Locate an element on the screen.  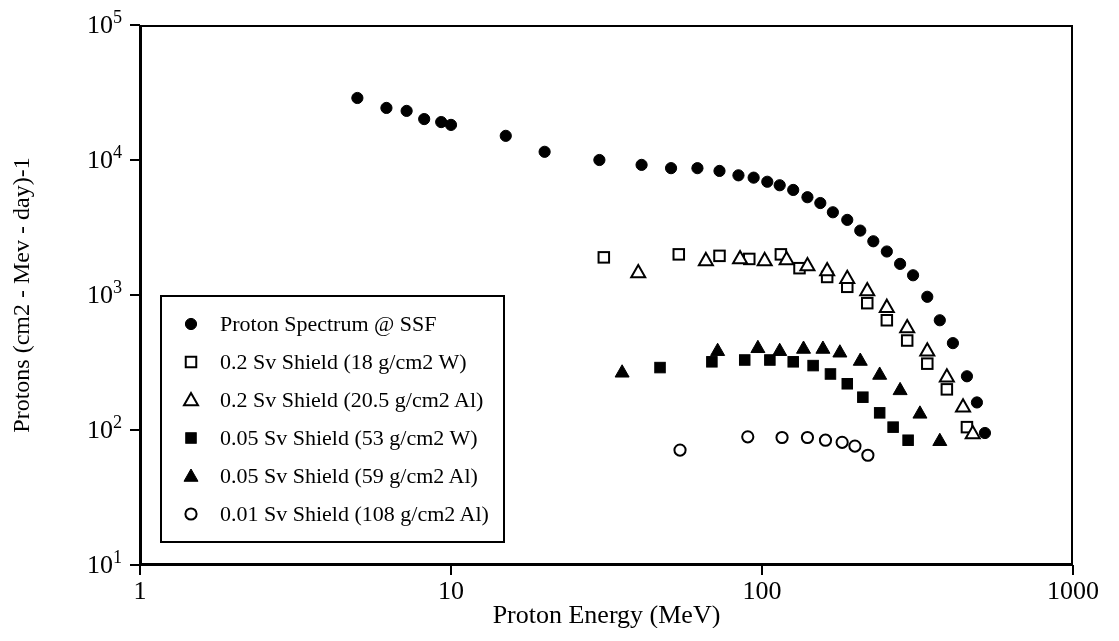
y-tick-label: 10$^{2}$ is located at coordinates (104, 428).